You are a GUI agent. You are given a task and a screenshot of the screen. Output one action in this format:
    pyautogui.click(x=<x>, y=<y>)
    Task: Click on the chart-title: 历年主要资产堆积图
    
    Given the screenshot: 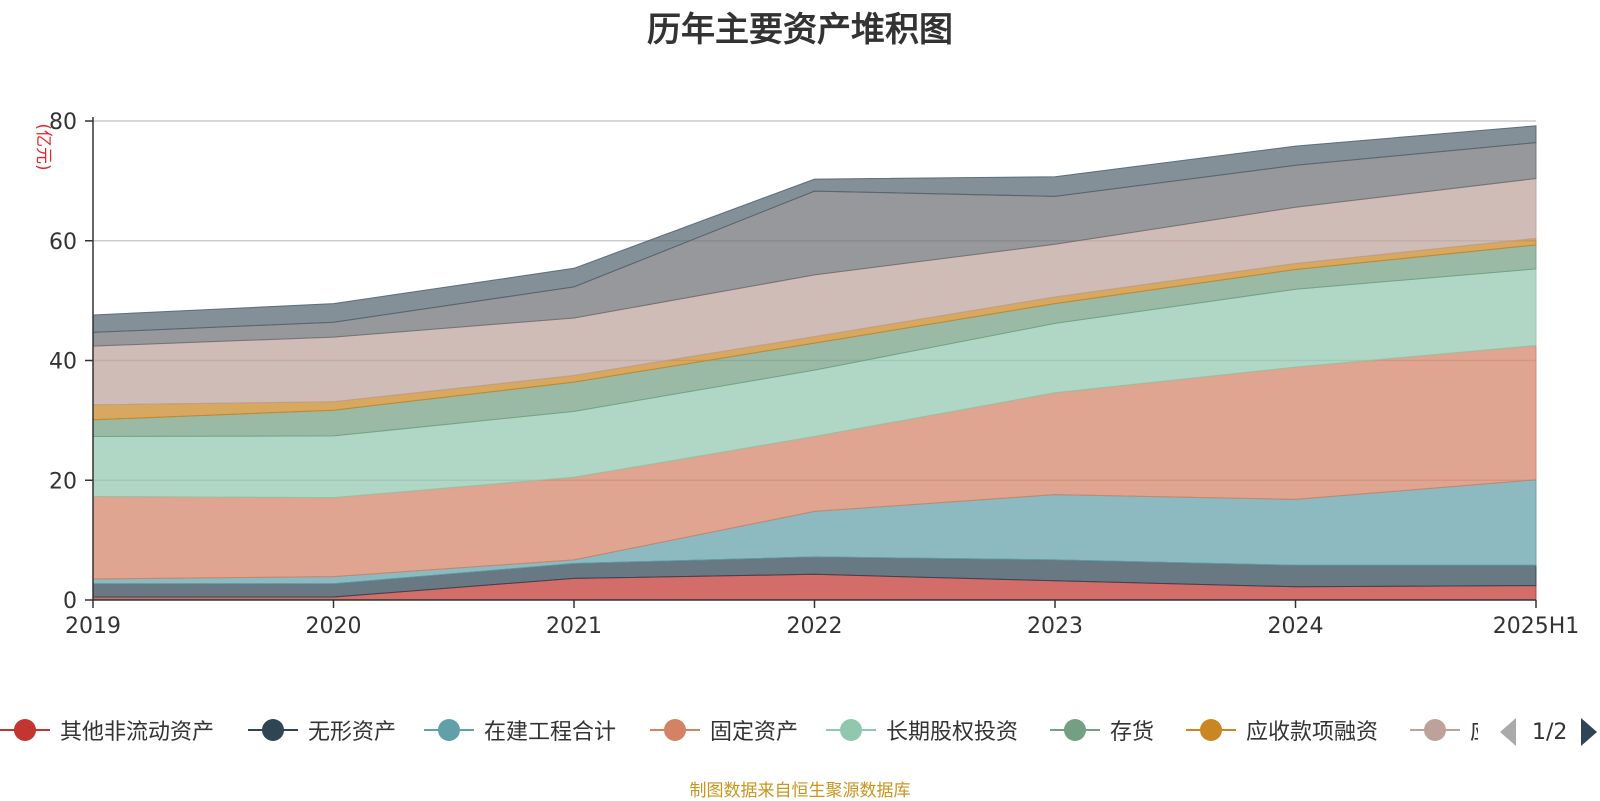 What is the action you would take?
    pyautogui.click(x=800, y=30)
    